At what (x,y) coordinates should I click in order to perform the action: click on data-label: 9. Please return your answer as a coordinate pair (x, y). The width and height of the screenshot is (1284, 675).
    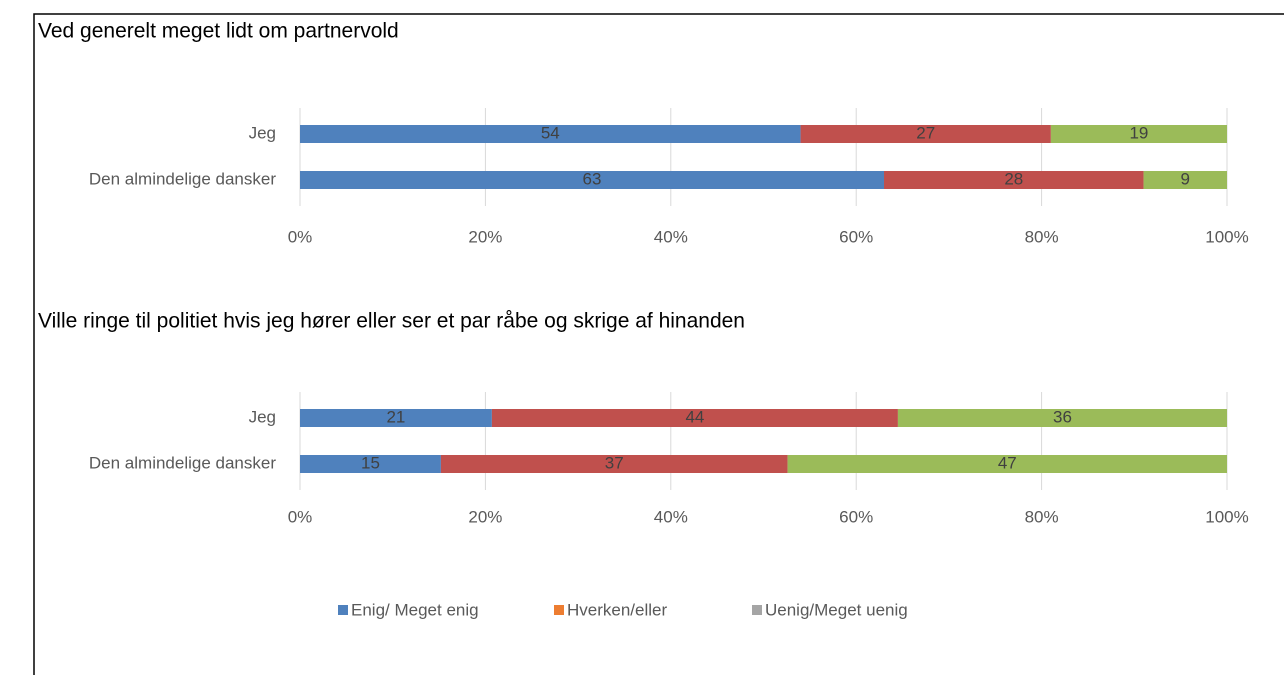
    Looking at the image, I should click on (1185, 178).